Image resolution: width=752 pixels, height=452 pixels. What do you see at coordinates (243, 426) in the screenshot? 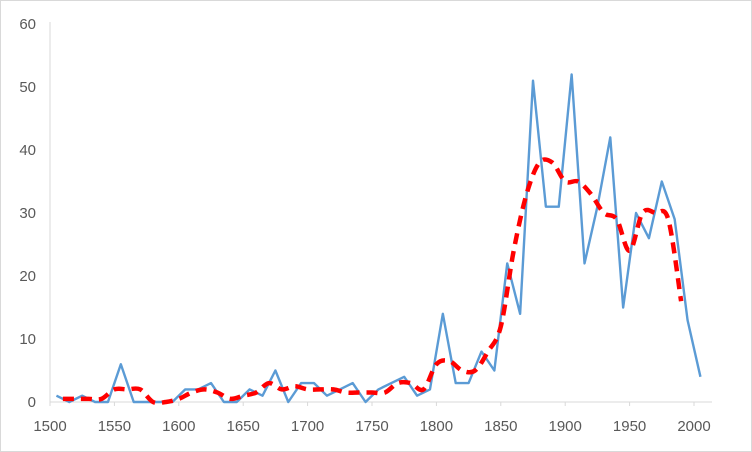
I see `x-tick-label: 1650` at bounding box center [243, 426].